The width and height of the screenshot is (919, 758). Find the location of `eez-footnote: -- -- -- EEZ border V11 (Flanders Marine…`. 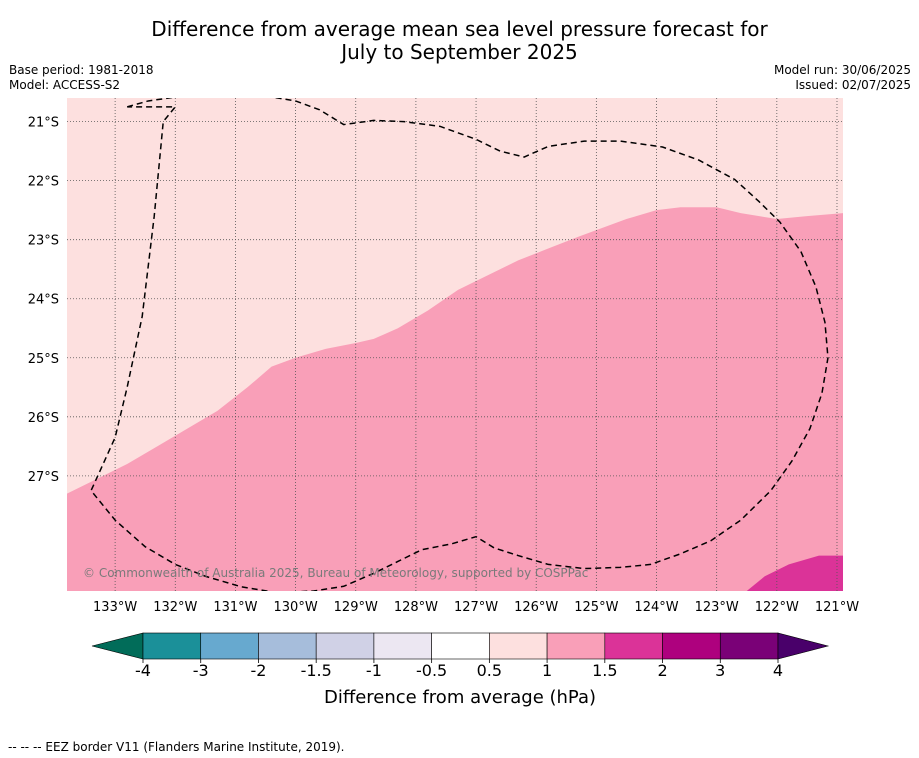

eez-footnote: -- -- -- EEZ border V11 (Flanders Marine… is located at coordinates (176, 747).